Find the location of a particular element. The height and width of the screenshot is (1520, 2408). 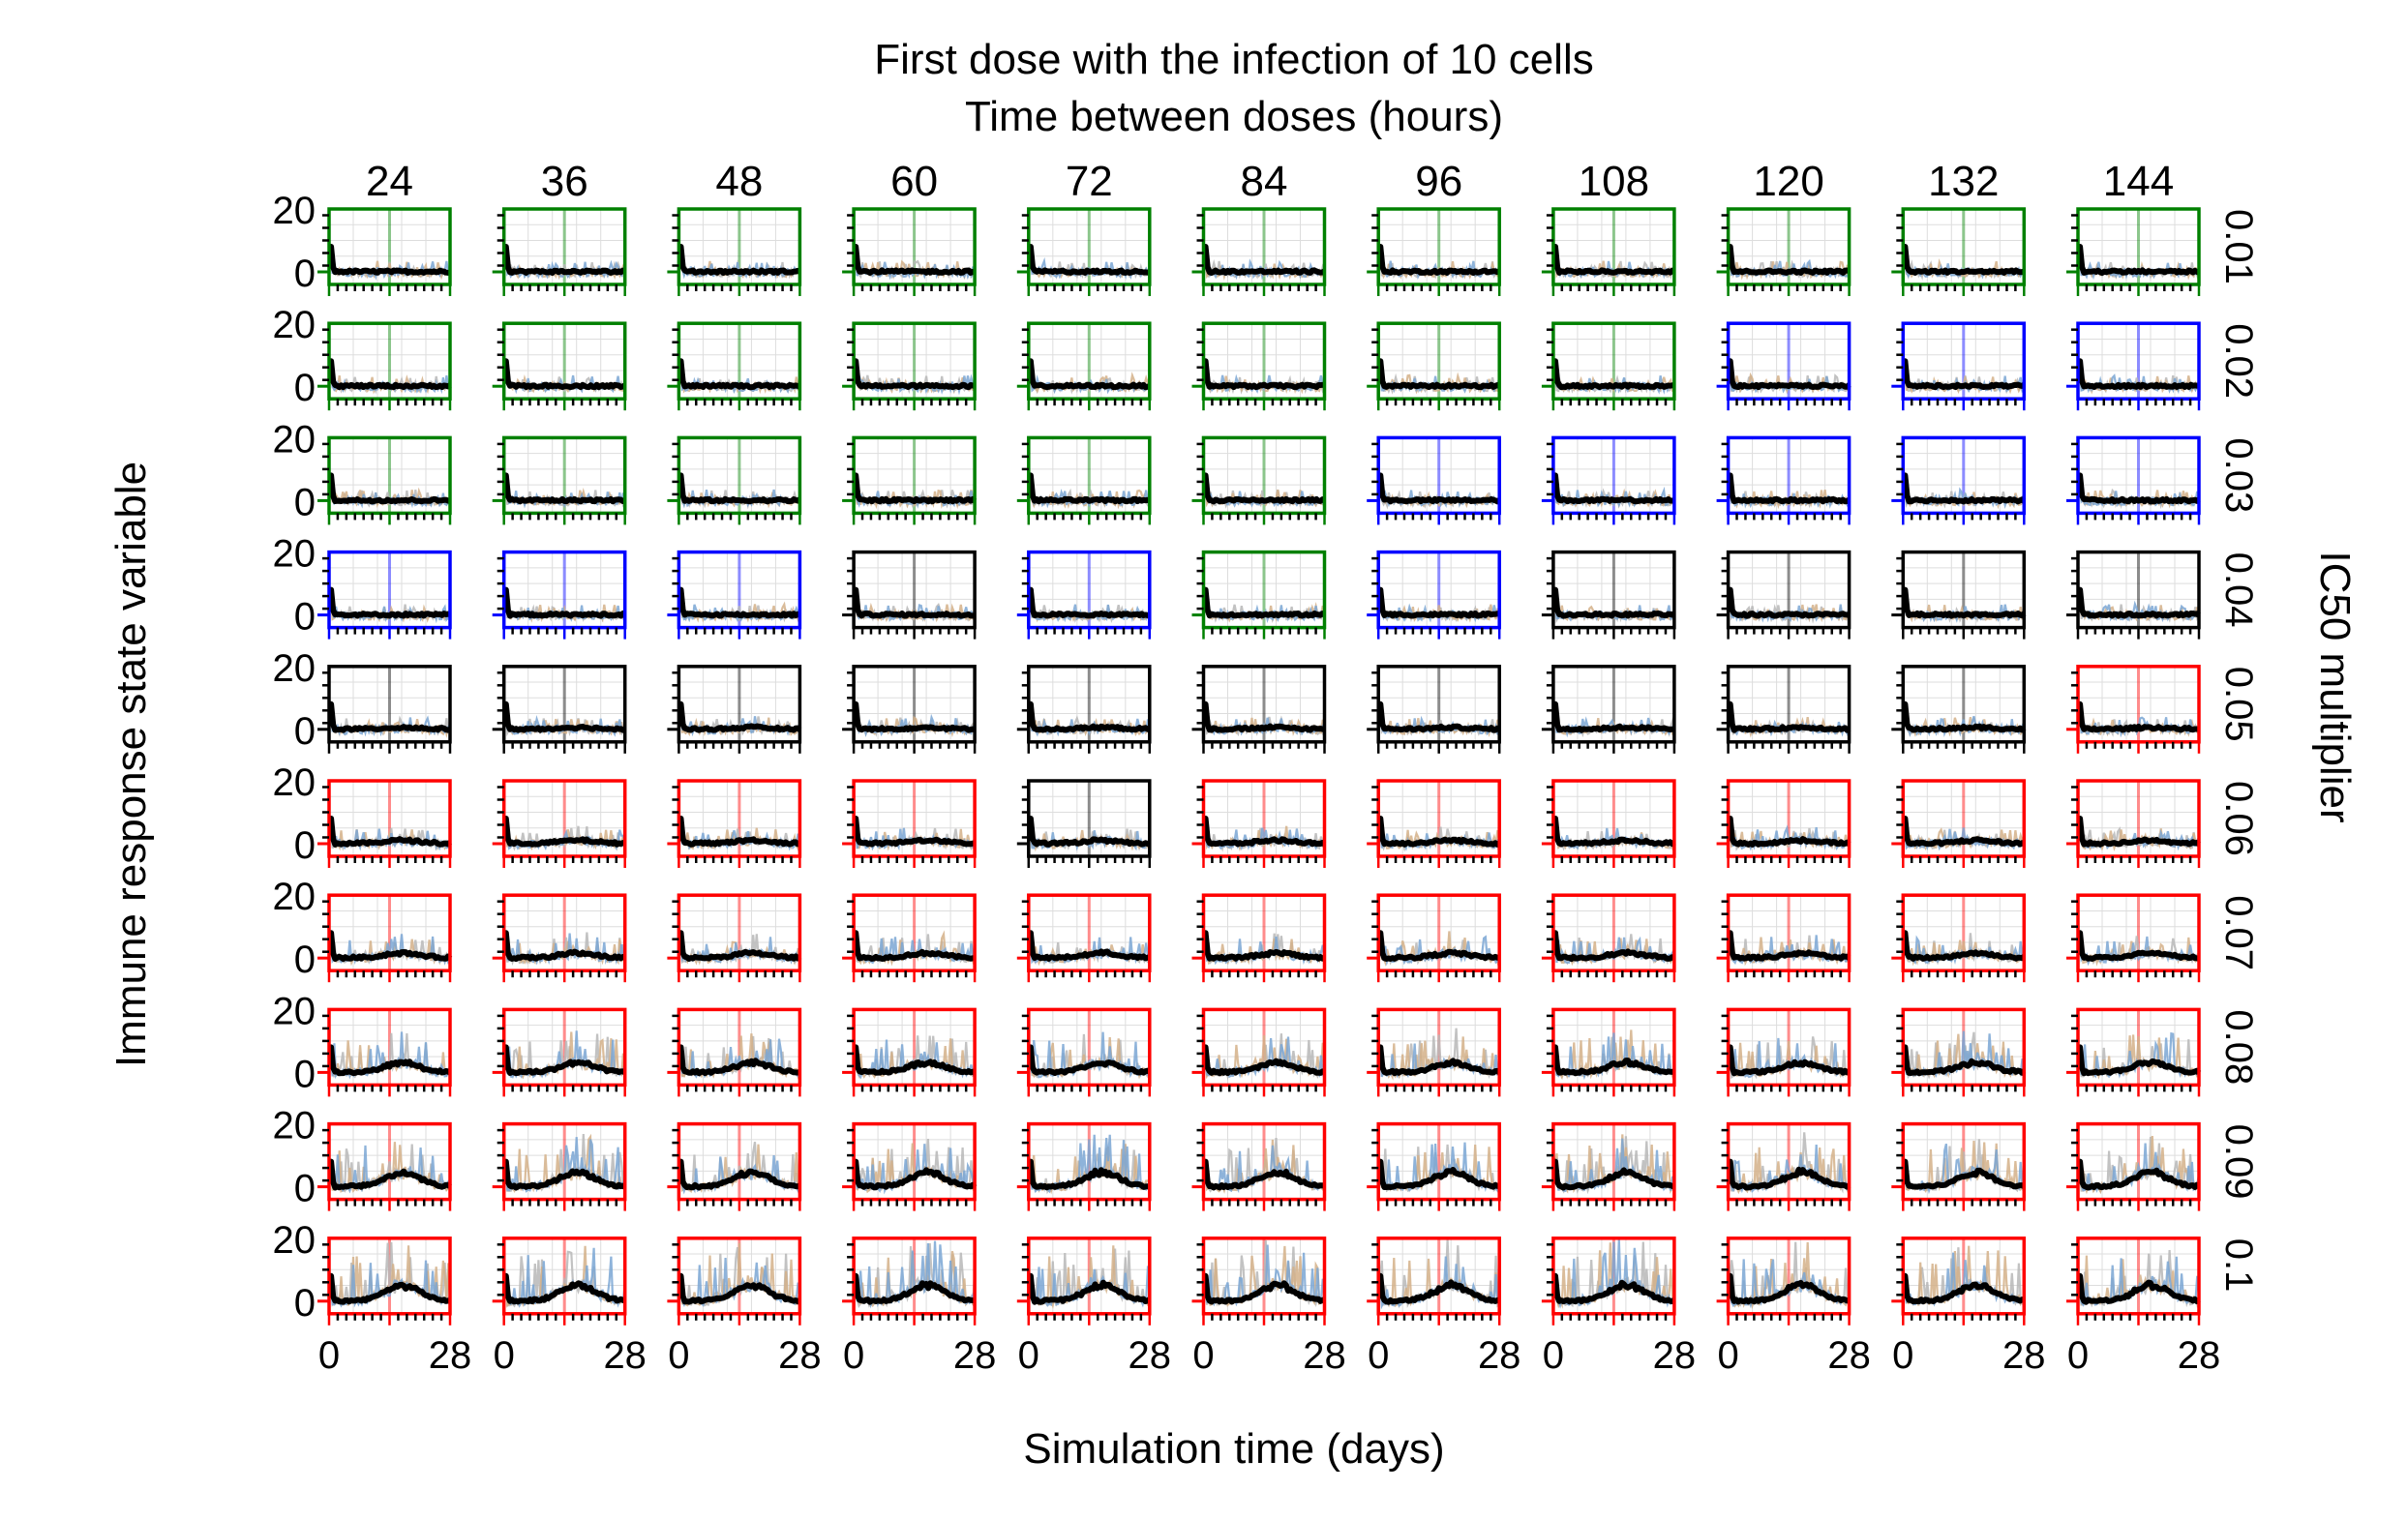

y-axis-label: Immune response state variable is located at coordinates (131, 764).